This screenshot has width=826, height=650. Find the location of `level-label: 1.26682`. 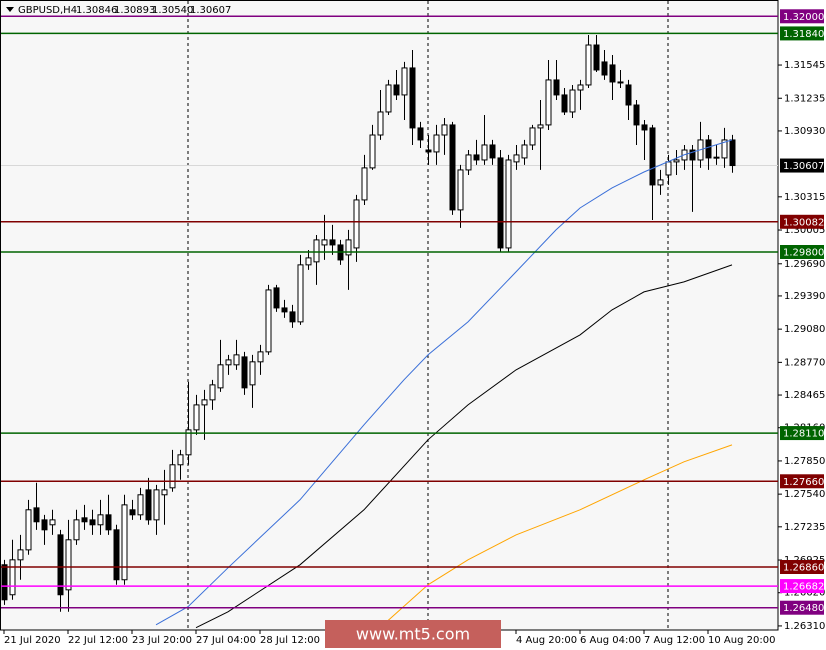

level-label: 1.26682 is located at coordinates (803, 587).